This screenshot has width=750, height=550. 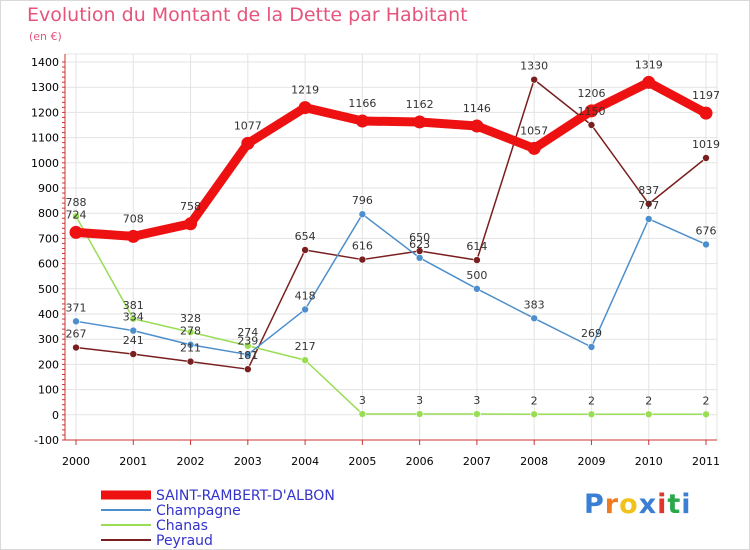 What do you see at coordinates (706, 230) in the screenshot?
I see `data-label: 676` at bounding box center [706, 230].